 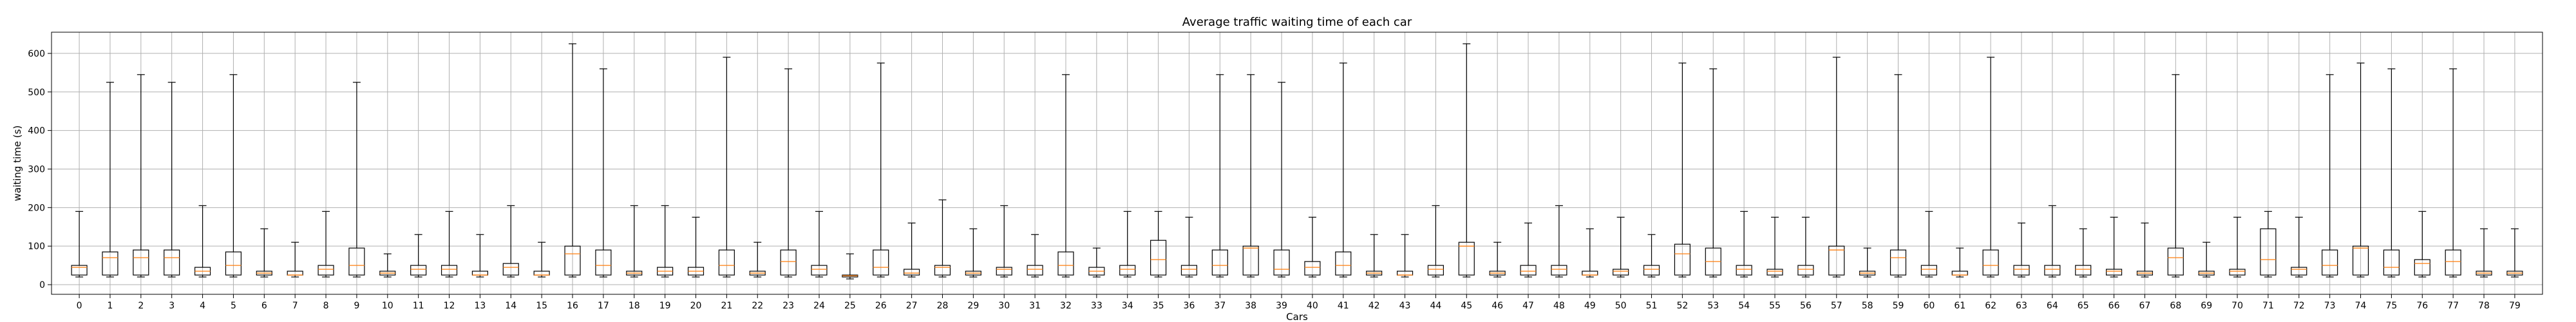 What do you see at coordinates (1436, 306) in the screenshot?
I see `x-tick-label: 44` at bounding box center [1436, 306].